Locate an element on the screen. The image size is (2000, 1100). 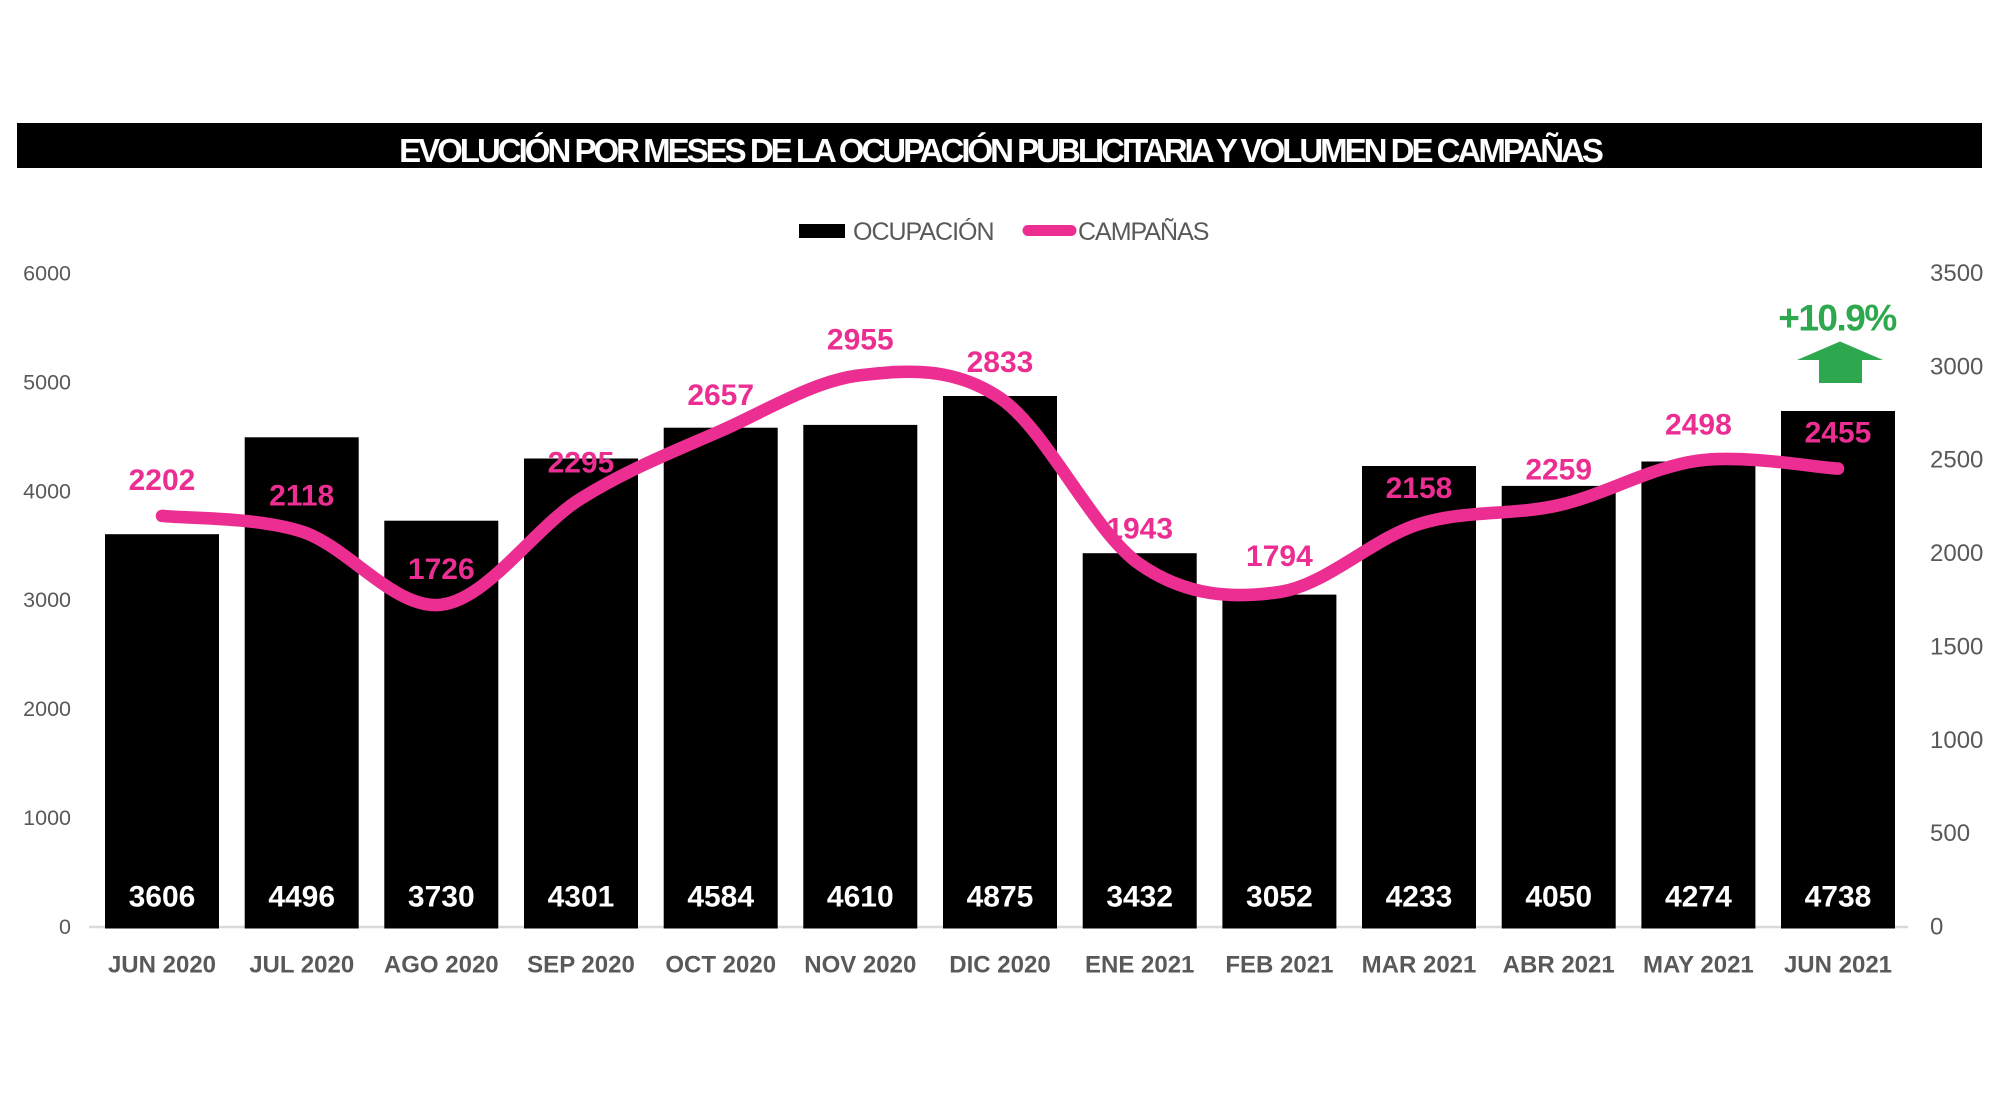
svg-text: 4301 is located at coordinates (581, 897).